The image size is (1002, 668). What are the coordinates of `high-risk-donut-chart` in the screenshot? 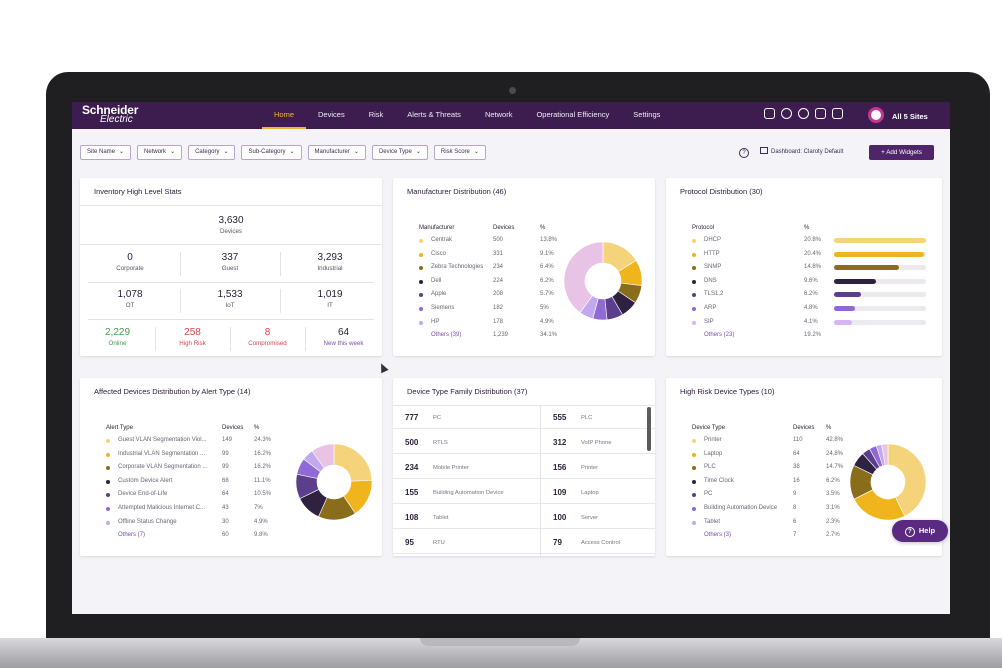 It's located at (888, 482).